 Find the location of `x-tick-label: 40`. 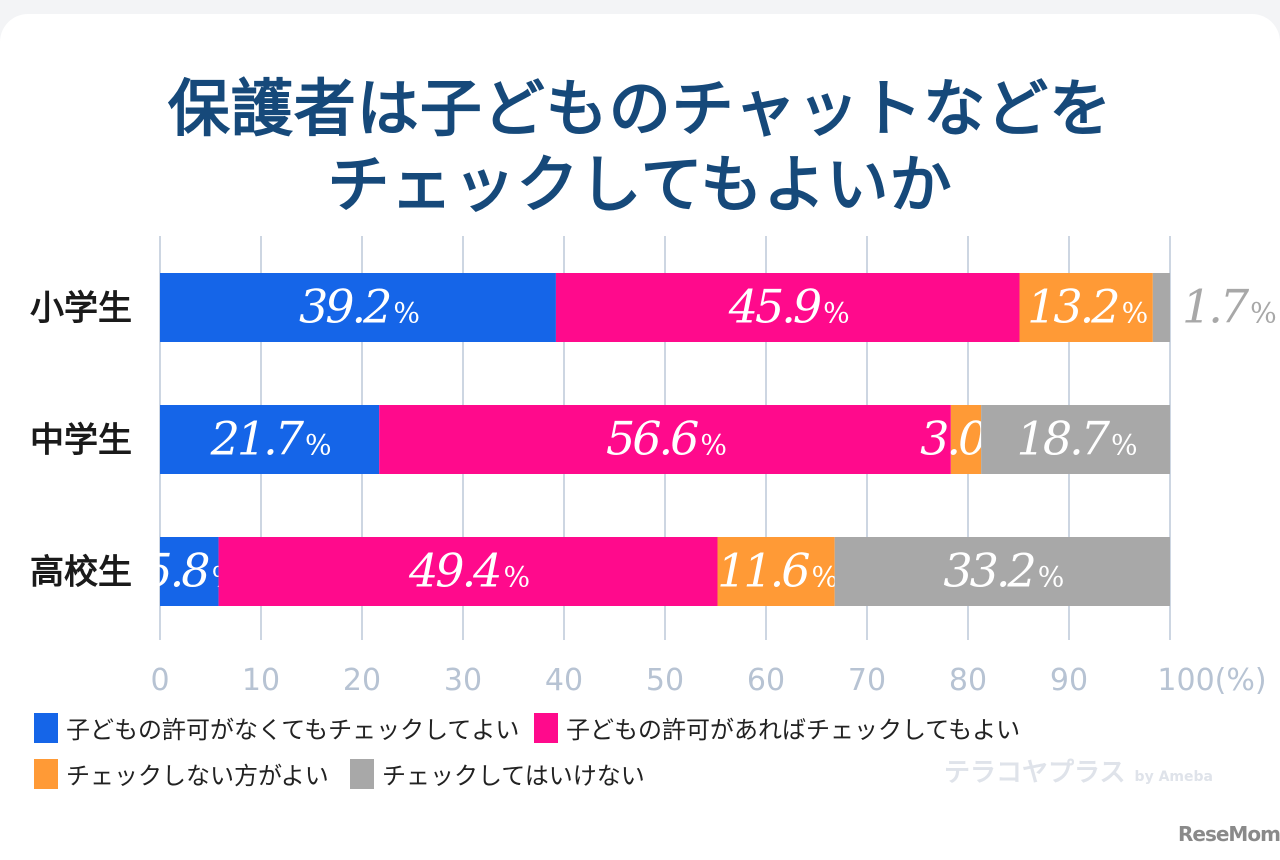

x-tick-label: 40 is located at coordinates (564, 680).